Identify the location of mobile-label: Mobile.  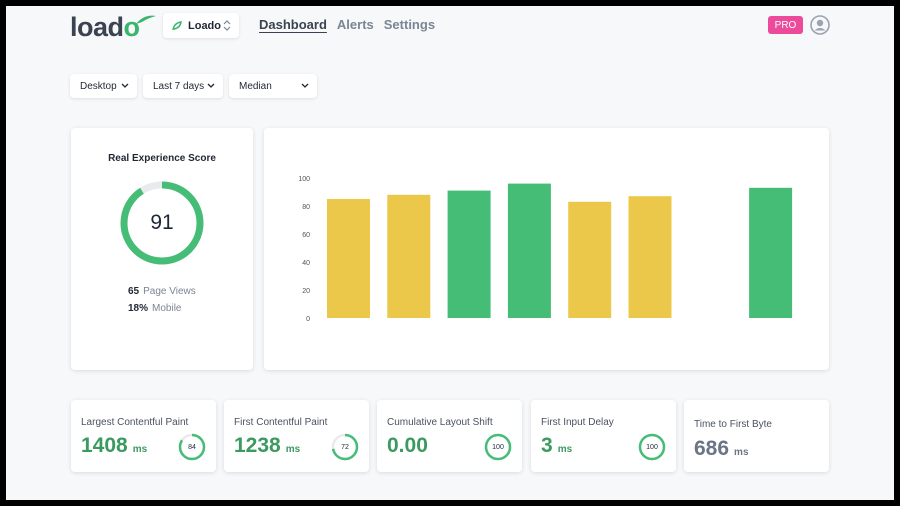
(167, 308).